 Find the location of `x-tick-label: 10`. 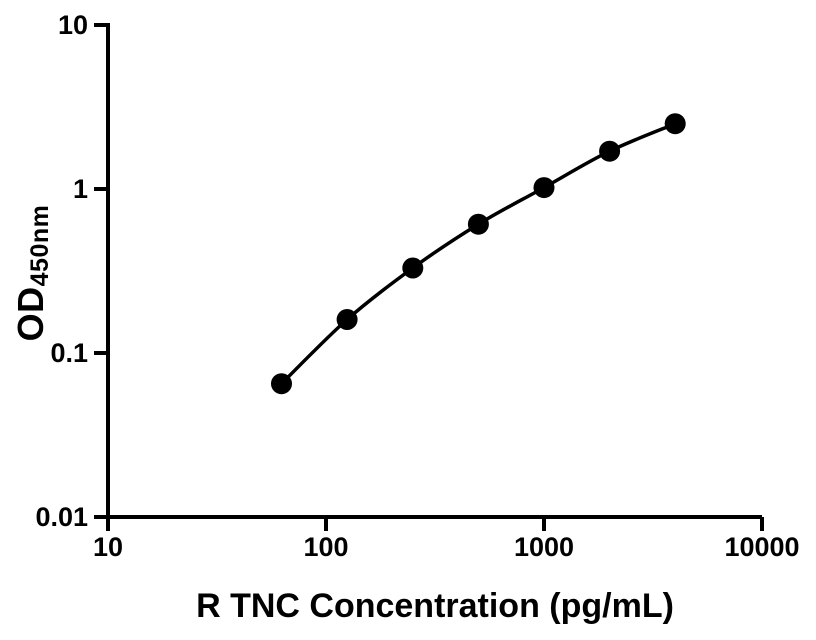

x-tick-label: 10 is located at coordinates (108, 547).